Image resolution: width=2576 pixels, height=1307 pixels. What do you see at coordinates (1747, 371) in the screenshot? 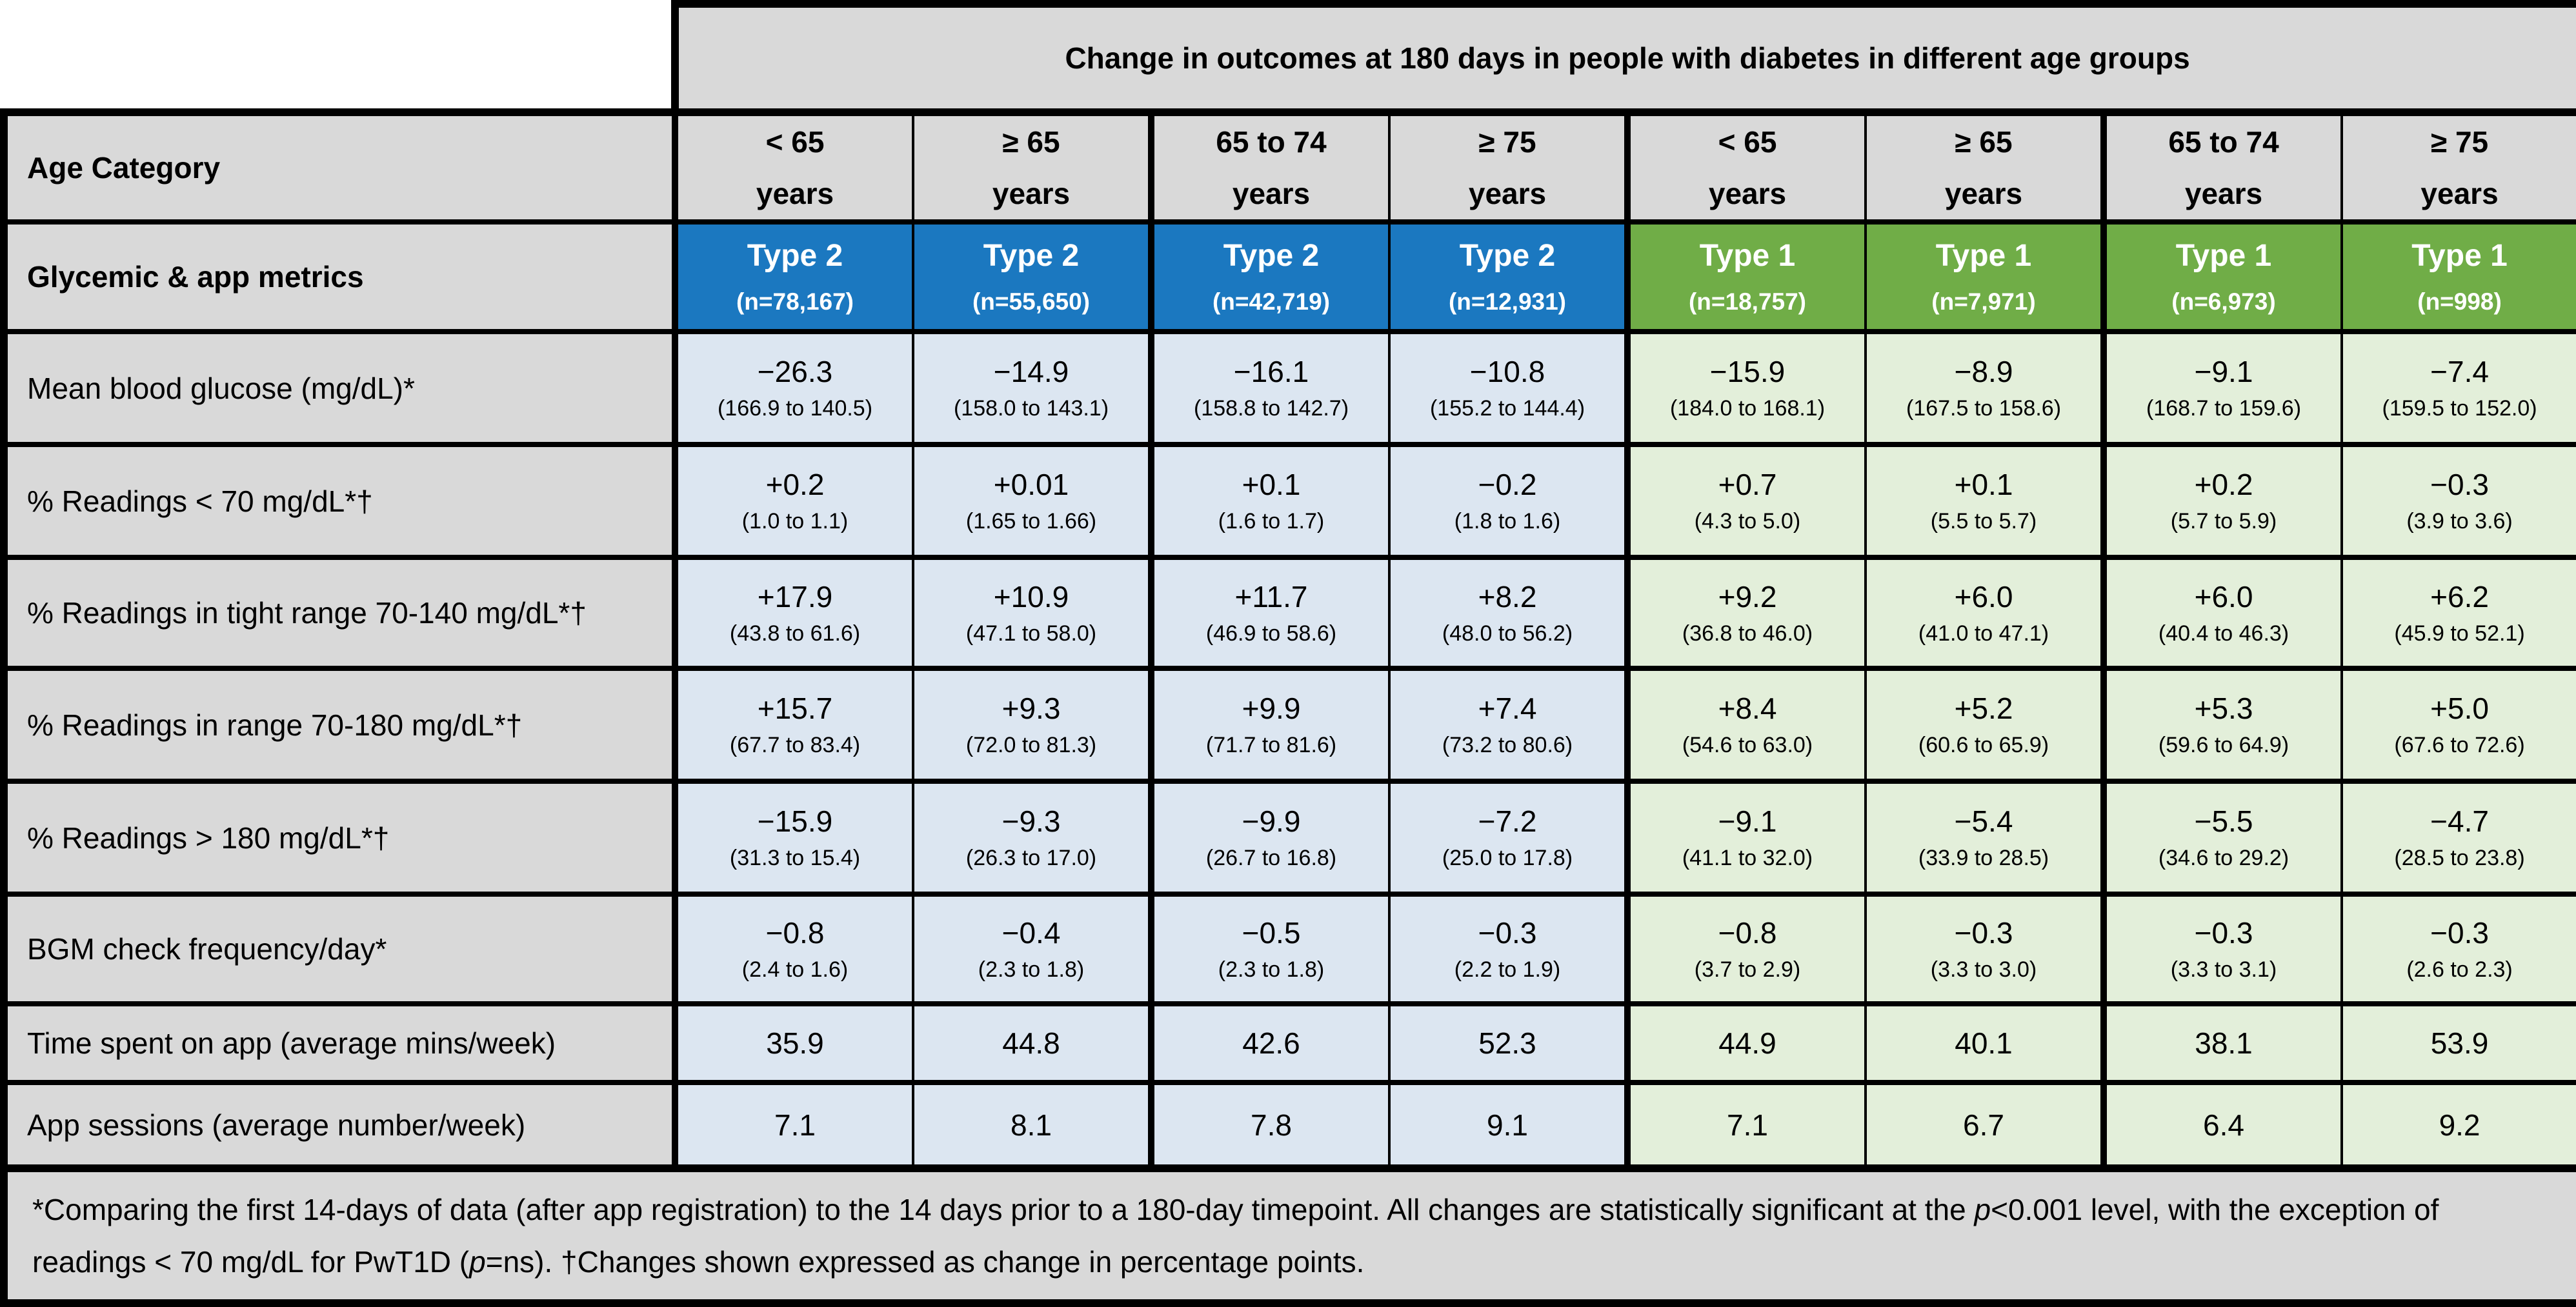
I see `change-value: −15.9` at bounding box center [1747, 371].